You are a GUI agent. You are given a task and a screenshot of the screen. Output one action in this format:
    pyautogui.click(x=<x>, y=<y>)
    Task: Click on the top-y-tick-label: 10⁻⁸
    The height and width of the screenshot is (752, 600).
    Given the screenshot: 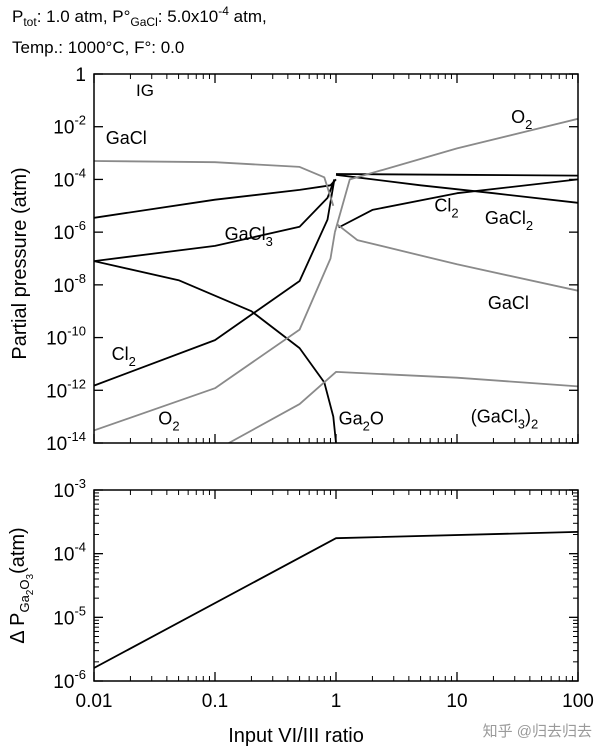 What is the action you would take?
    pyautogui.click(x=69, y=284)
    